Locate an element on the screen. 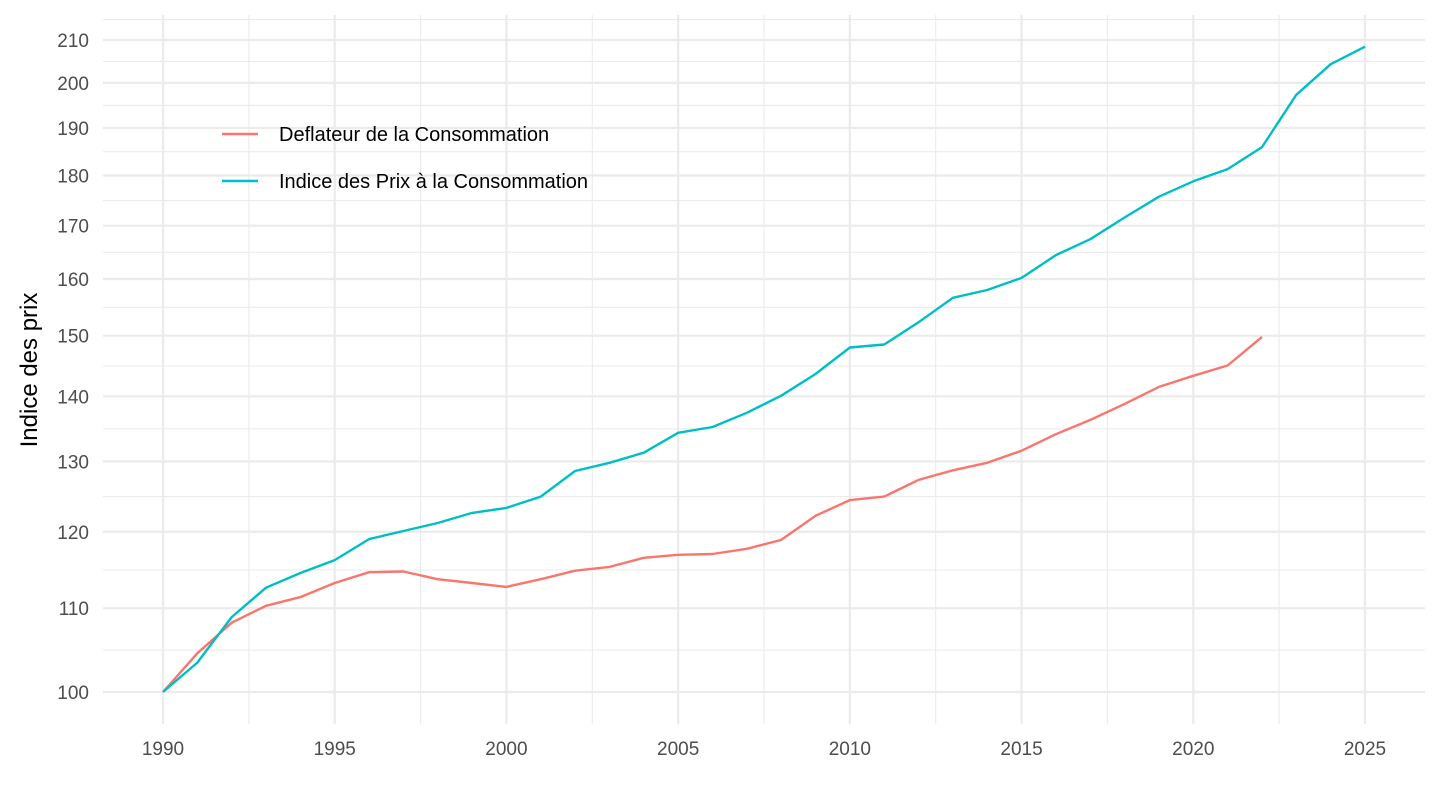 This screenshot has width=1440, height=810. x-tick-label: 2005 is located at coordinates (678, 749).